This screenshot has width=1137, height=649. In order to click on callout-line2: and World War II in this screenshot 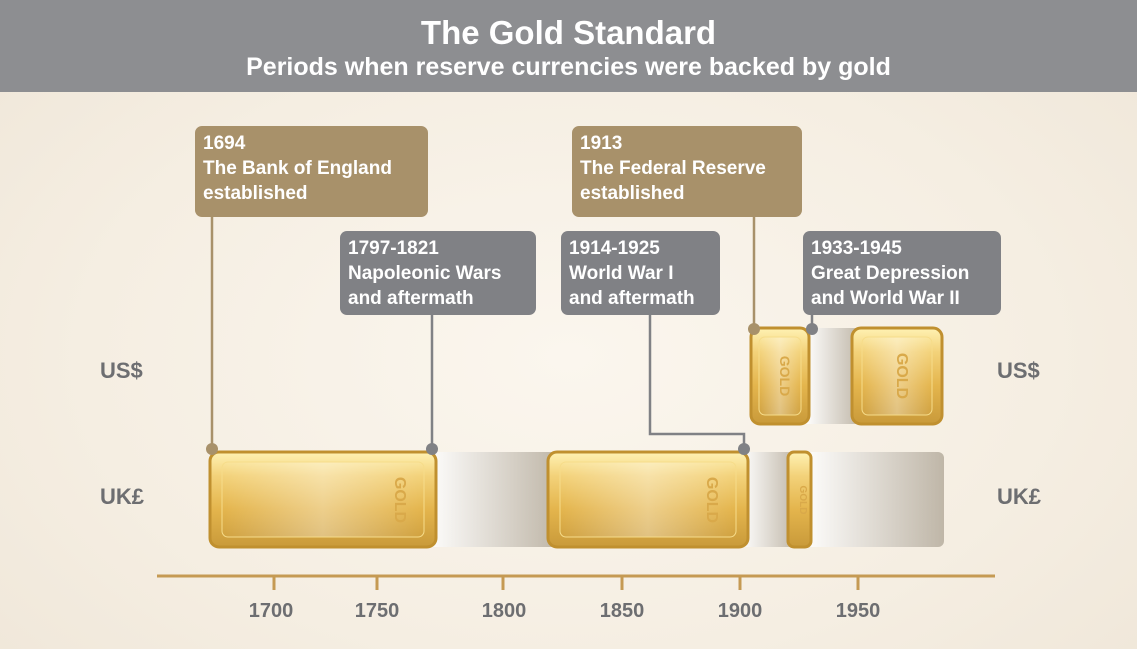, I will do `click(885, 298)`.